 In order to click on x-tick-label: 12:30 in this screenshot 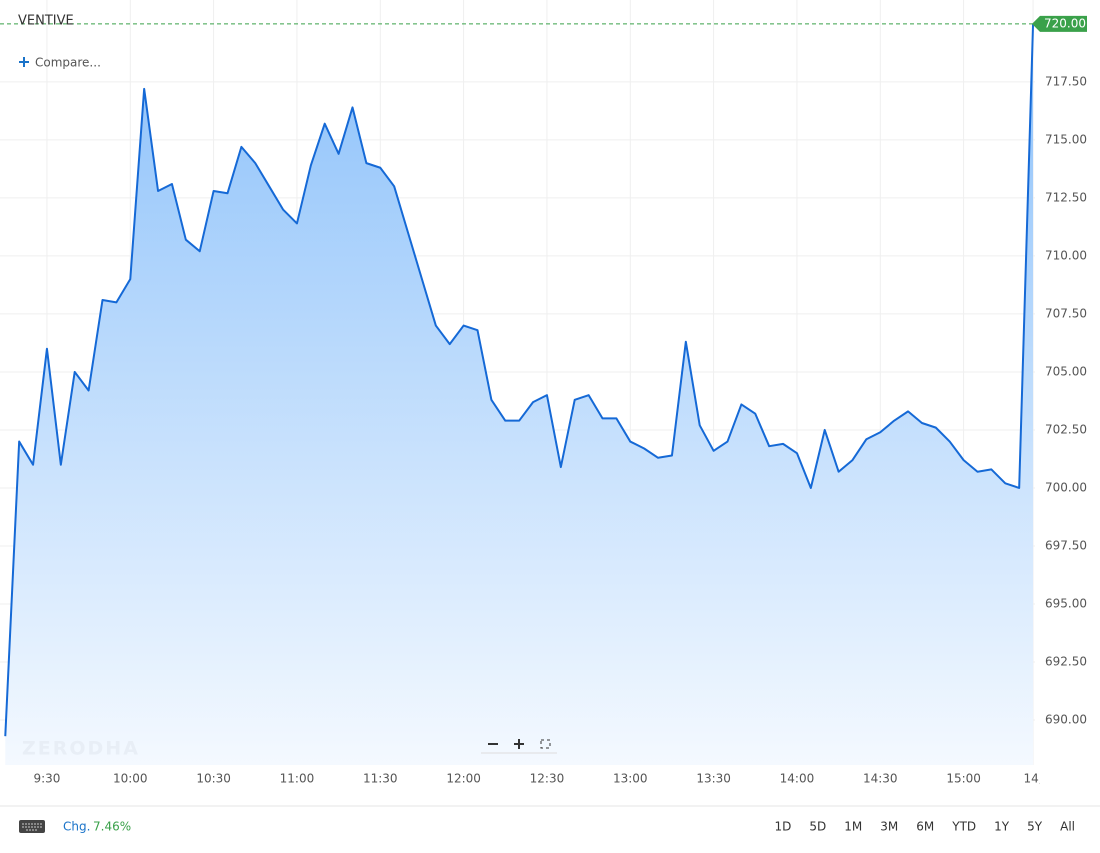, I will do `click(547, 779)`.